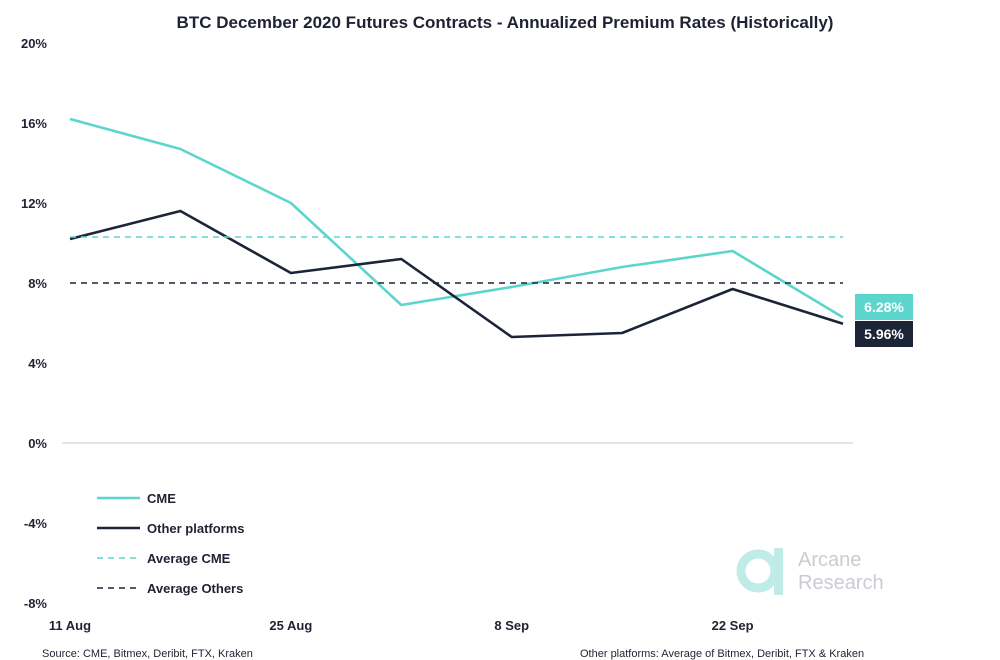  What do you see at coordinates (196, 528) in the screenshot?
I see `legend-label: Other platforms` at bounding box center [196, 528].